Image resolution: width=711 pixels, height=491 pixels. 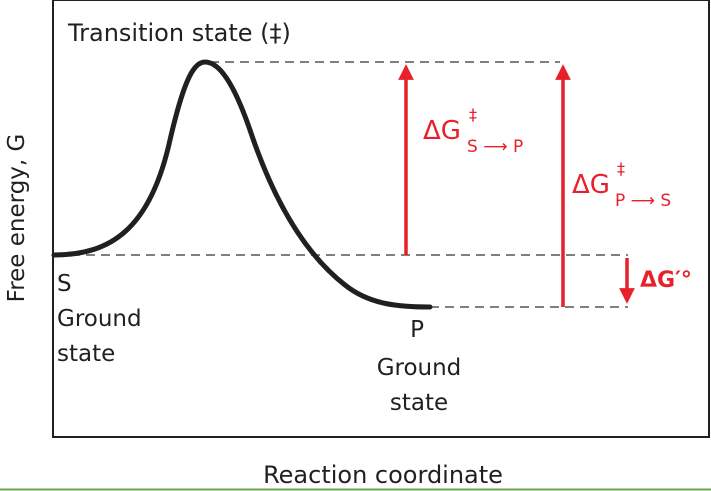 What do you see at coordinates (383, 475) in the screenshot?
I see `x-axis-label: Reaction coordinate` at bounding box center [383, 475].